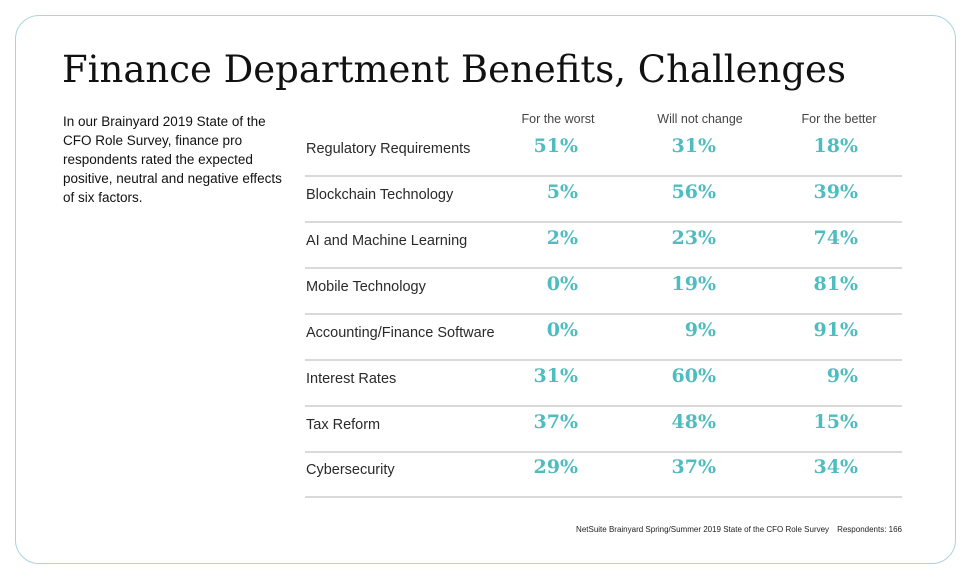 Image resolution: width=970 pixels, height=581 pixels. What do you see at coordinates (603, 200) in the screenshot?
I see `table-row: Blockchain Technology 5% 56% 39%` at bounding box center [603, 200].